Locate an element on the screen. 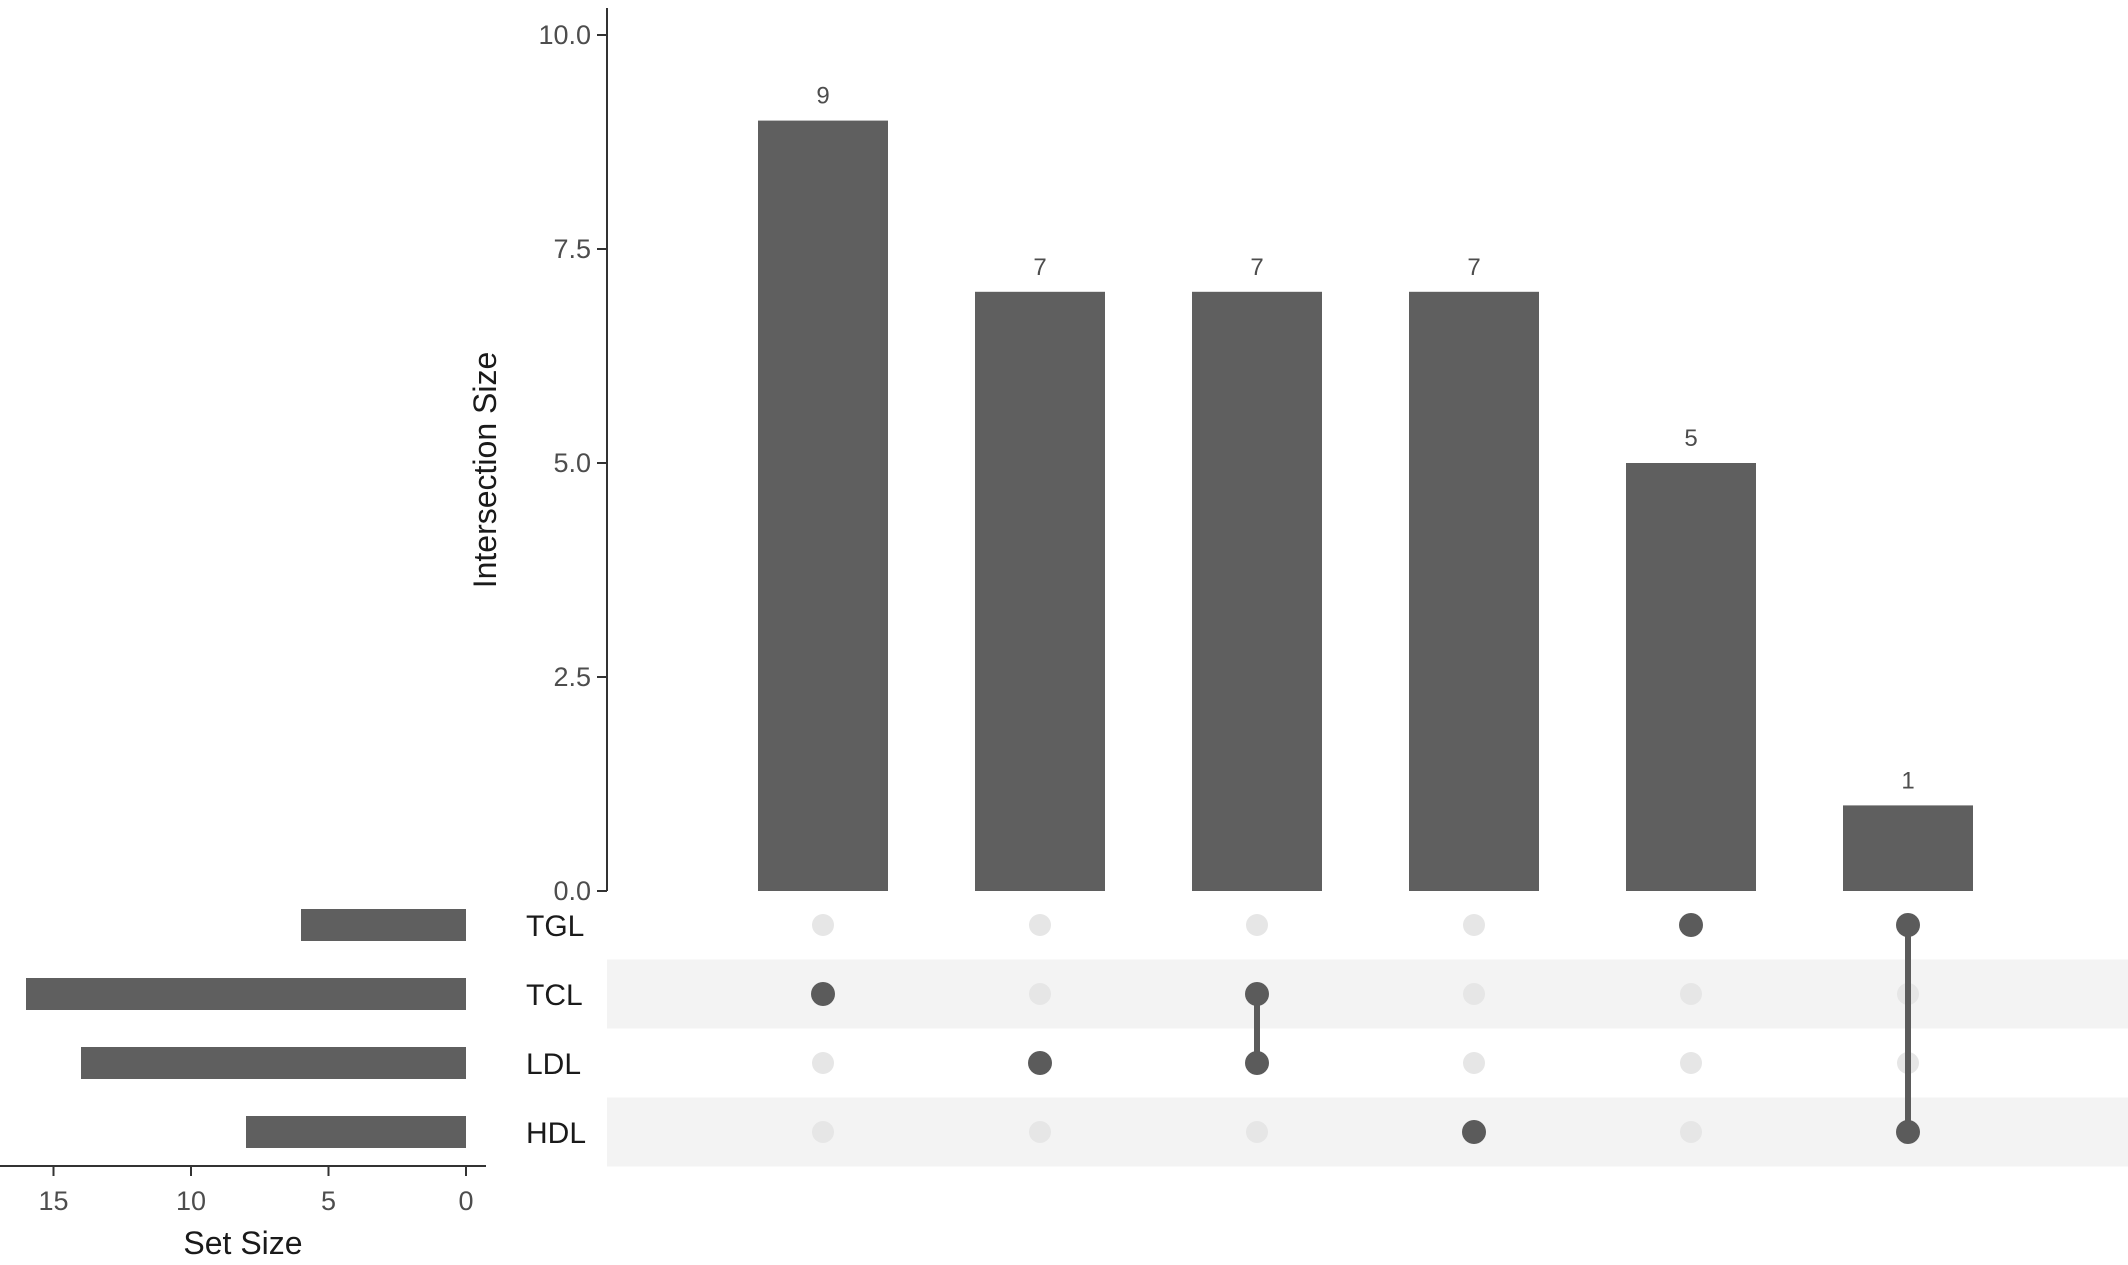  intersection-bar-label: 1 is located at coordinates (1907, 780).